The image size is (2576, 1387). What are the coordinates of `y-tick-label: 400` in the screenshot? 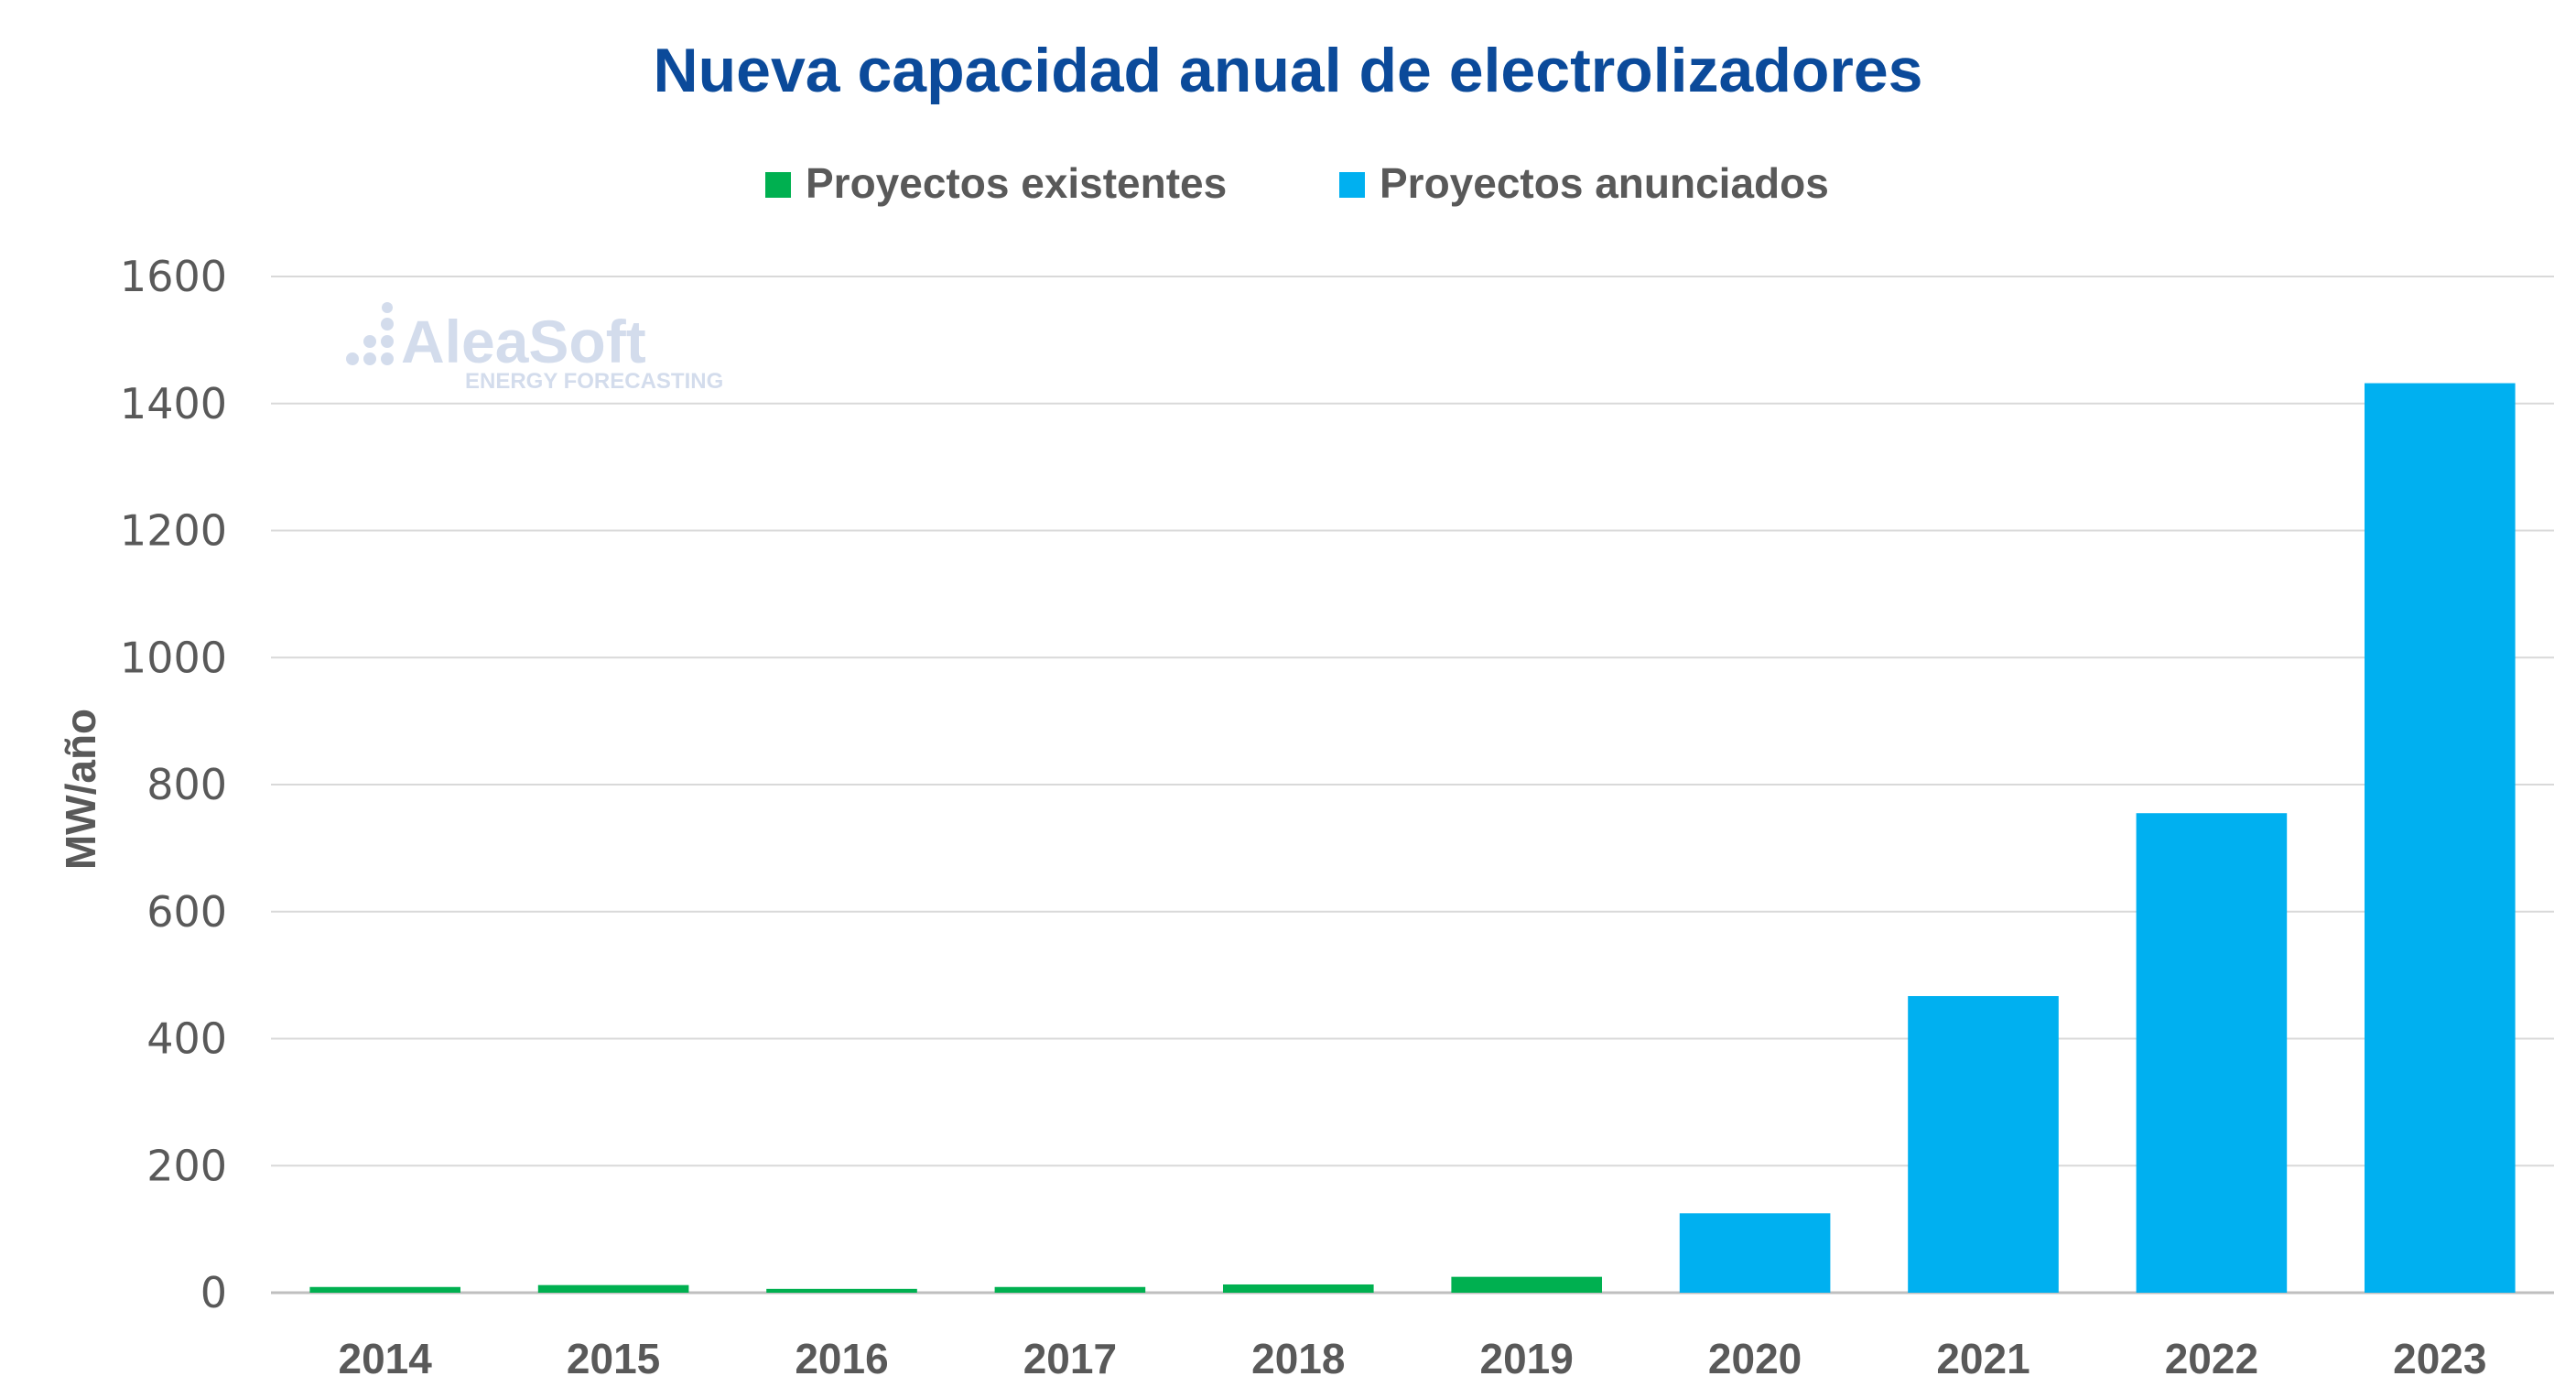 It's located at (187, 1039).